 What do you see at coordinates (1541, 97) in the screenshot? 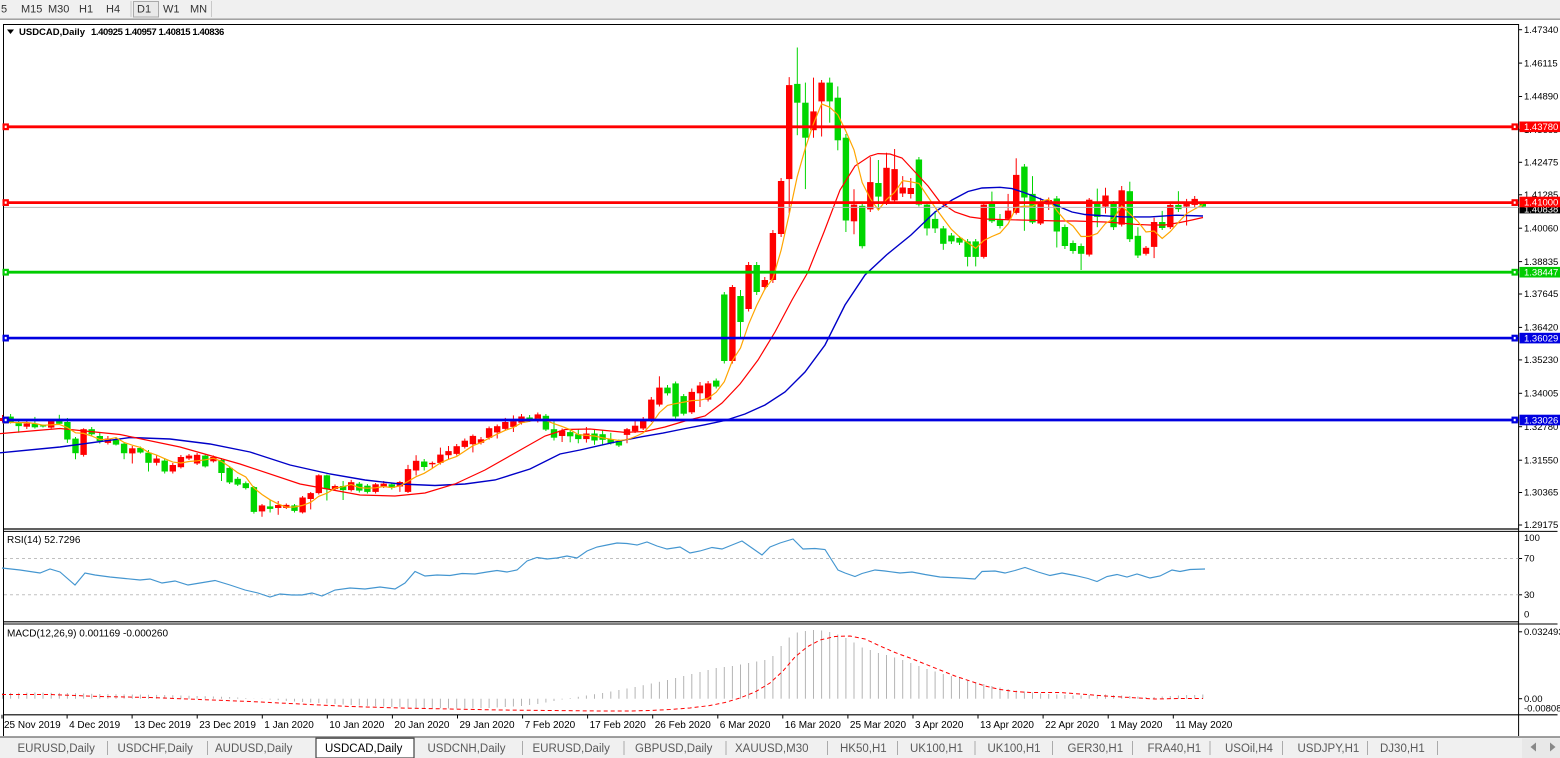
I see `svg-text: 1.44890` at bounding box center [1541, 97].